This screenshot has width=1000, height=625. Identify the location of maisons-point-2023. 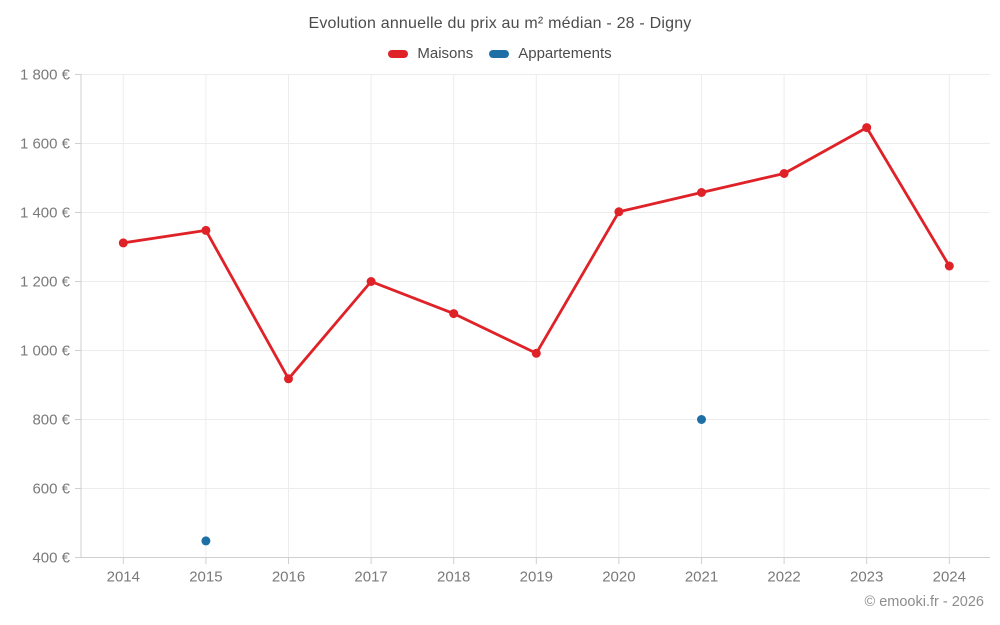
(867, 128).